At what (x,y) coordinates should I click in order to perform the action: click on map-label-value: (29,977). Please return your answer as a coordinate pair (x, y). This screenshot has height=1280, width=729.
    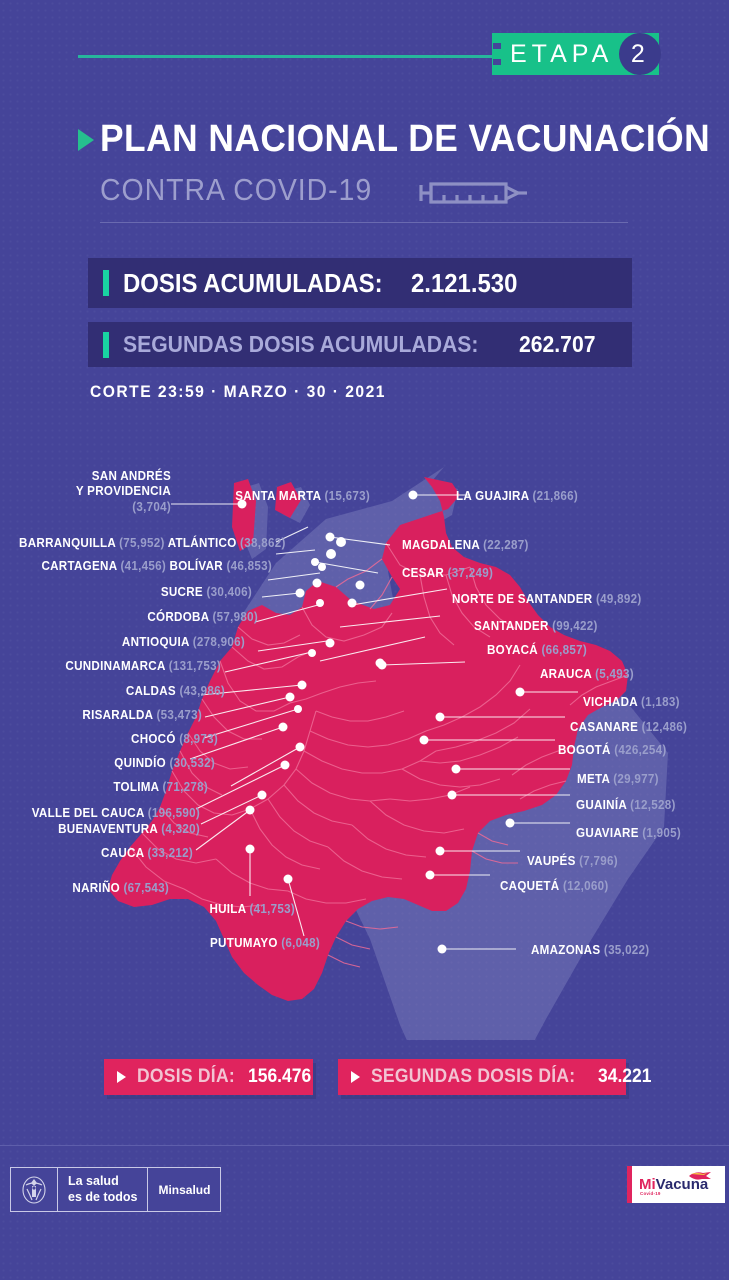
    Looking at the image, I should click on (636, 779).